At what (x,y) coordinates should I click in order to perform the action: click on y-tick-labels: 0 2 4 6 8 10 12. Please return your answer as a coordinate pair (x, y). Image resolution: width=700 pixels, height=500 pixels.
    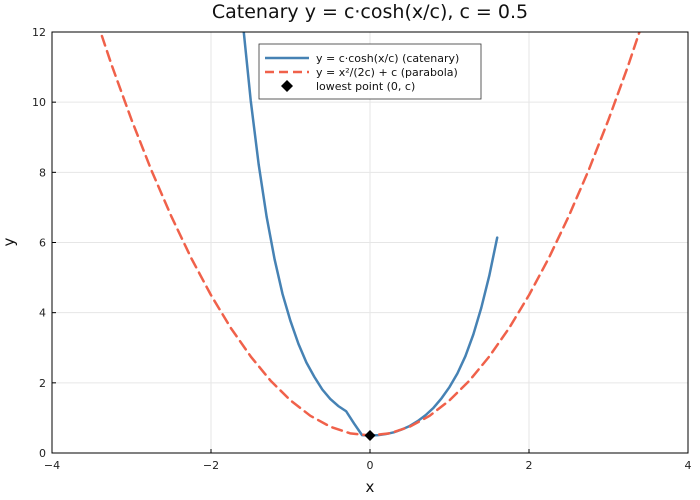
    Looking at the image, I should click on (39, 243).